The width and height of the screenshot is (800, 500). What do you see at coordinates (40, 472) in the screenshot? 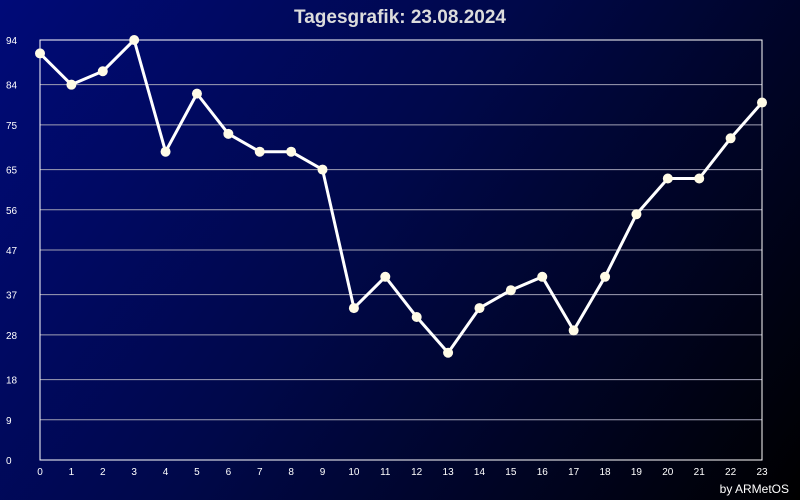
I see `x-tick-label: 0` at bounding box center [40, 472].